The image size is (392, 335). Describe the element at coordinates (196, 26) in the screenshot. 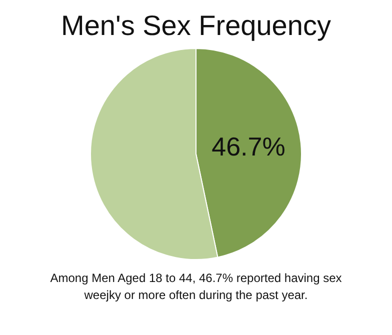

I see `chart-title: Men's Sex Frequency` at that location.